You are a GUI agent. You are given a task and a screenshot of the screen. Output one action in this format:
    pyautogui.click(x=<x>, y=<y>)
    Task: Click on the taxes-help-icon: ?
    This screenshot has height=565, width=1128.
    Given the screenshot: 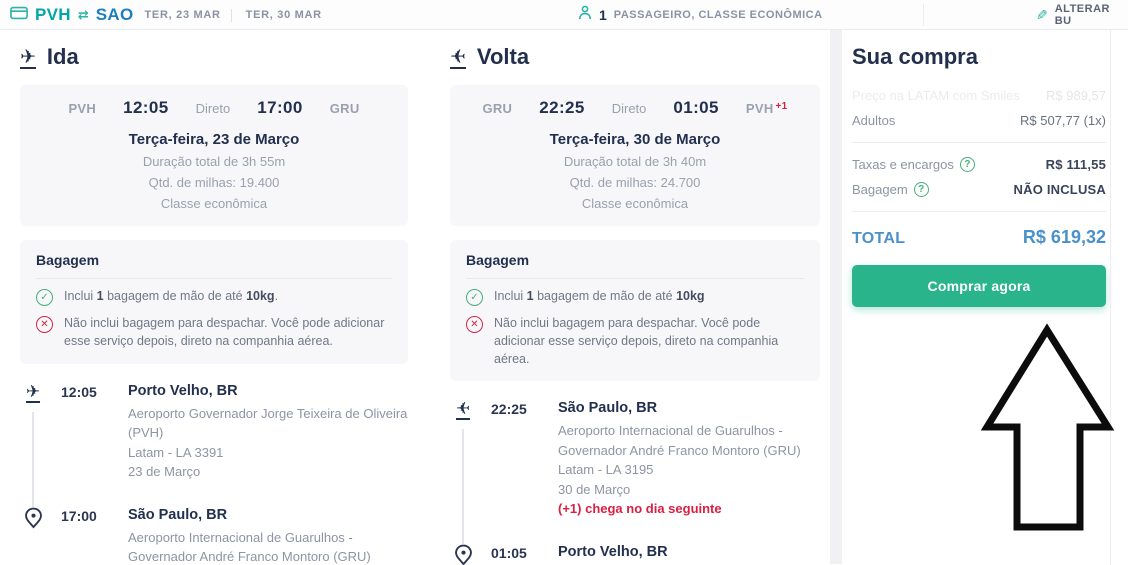 What is the action you would take?
    pyautogui.click(x=967, y=164)
    